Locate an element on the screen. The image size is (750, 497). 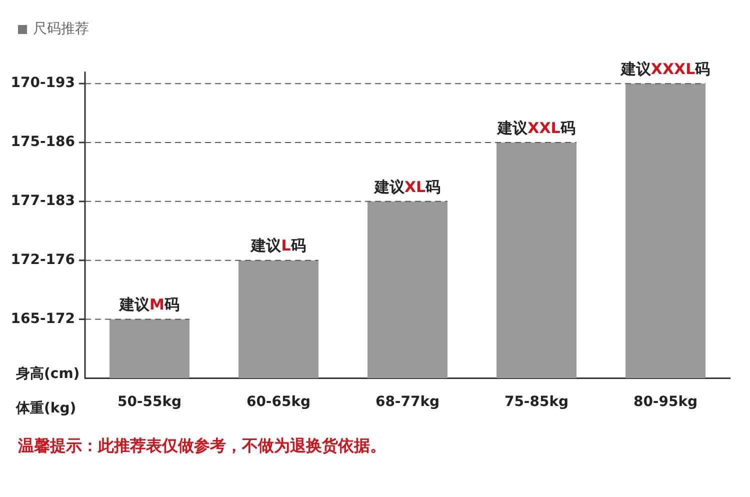
x-tick-label: 50-55kg is located at coordinates (149, 402).